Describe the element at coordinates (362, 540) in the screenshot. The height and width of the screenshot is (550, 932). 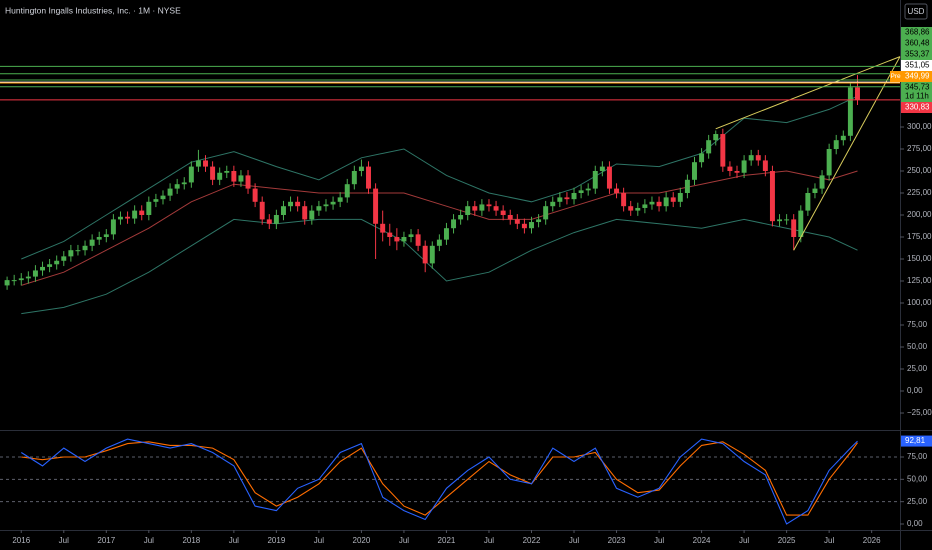
I see `x-tick-label: 2020` at that location.